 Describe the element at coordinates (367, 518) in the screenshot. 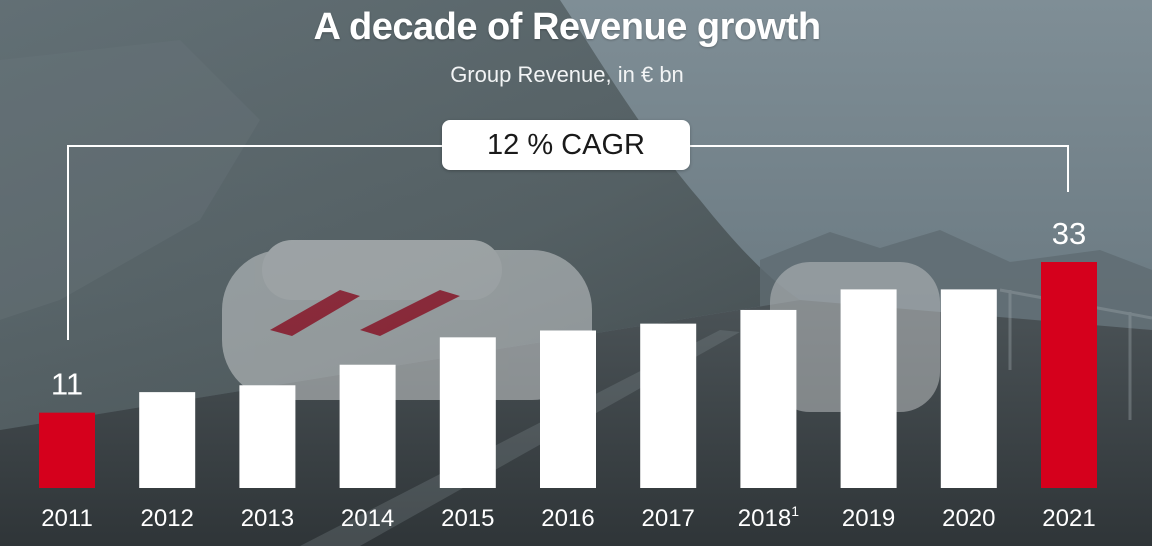

I see `tick-label-2014: 2014` at that location.